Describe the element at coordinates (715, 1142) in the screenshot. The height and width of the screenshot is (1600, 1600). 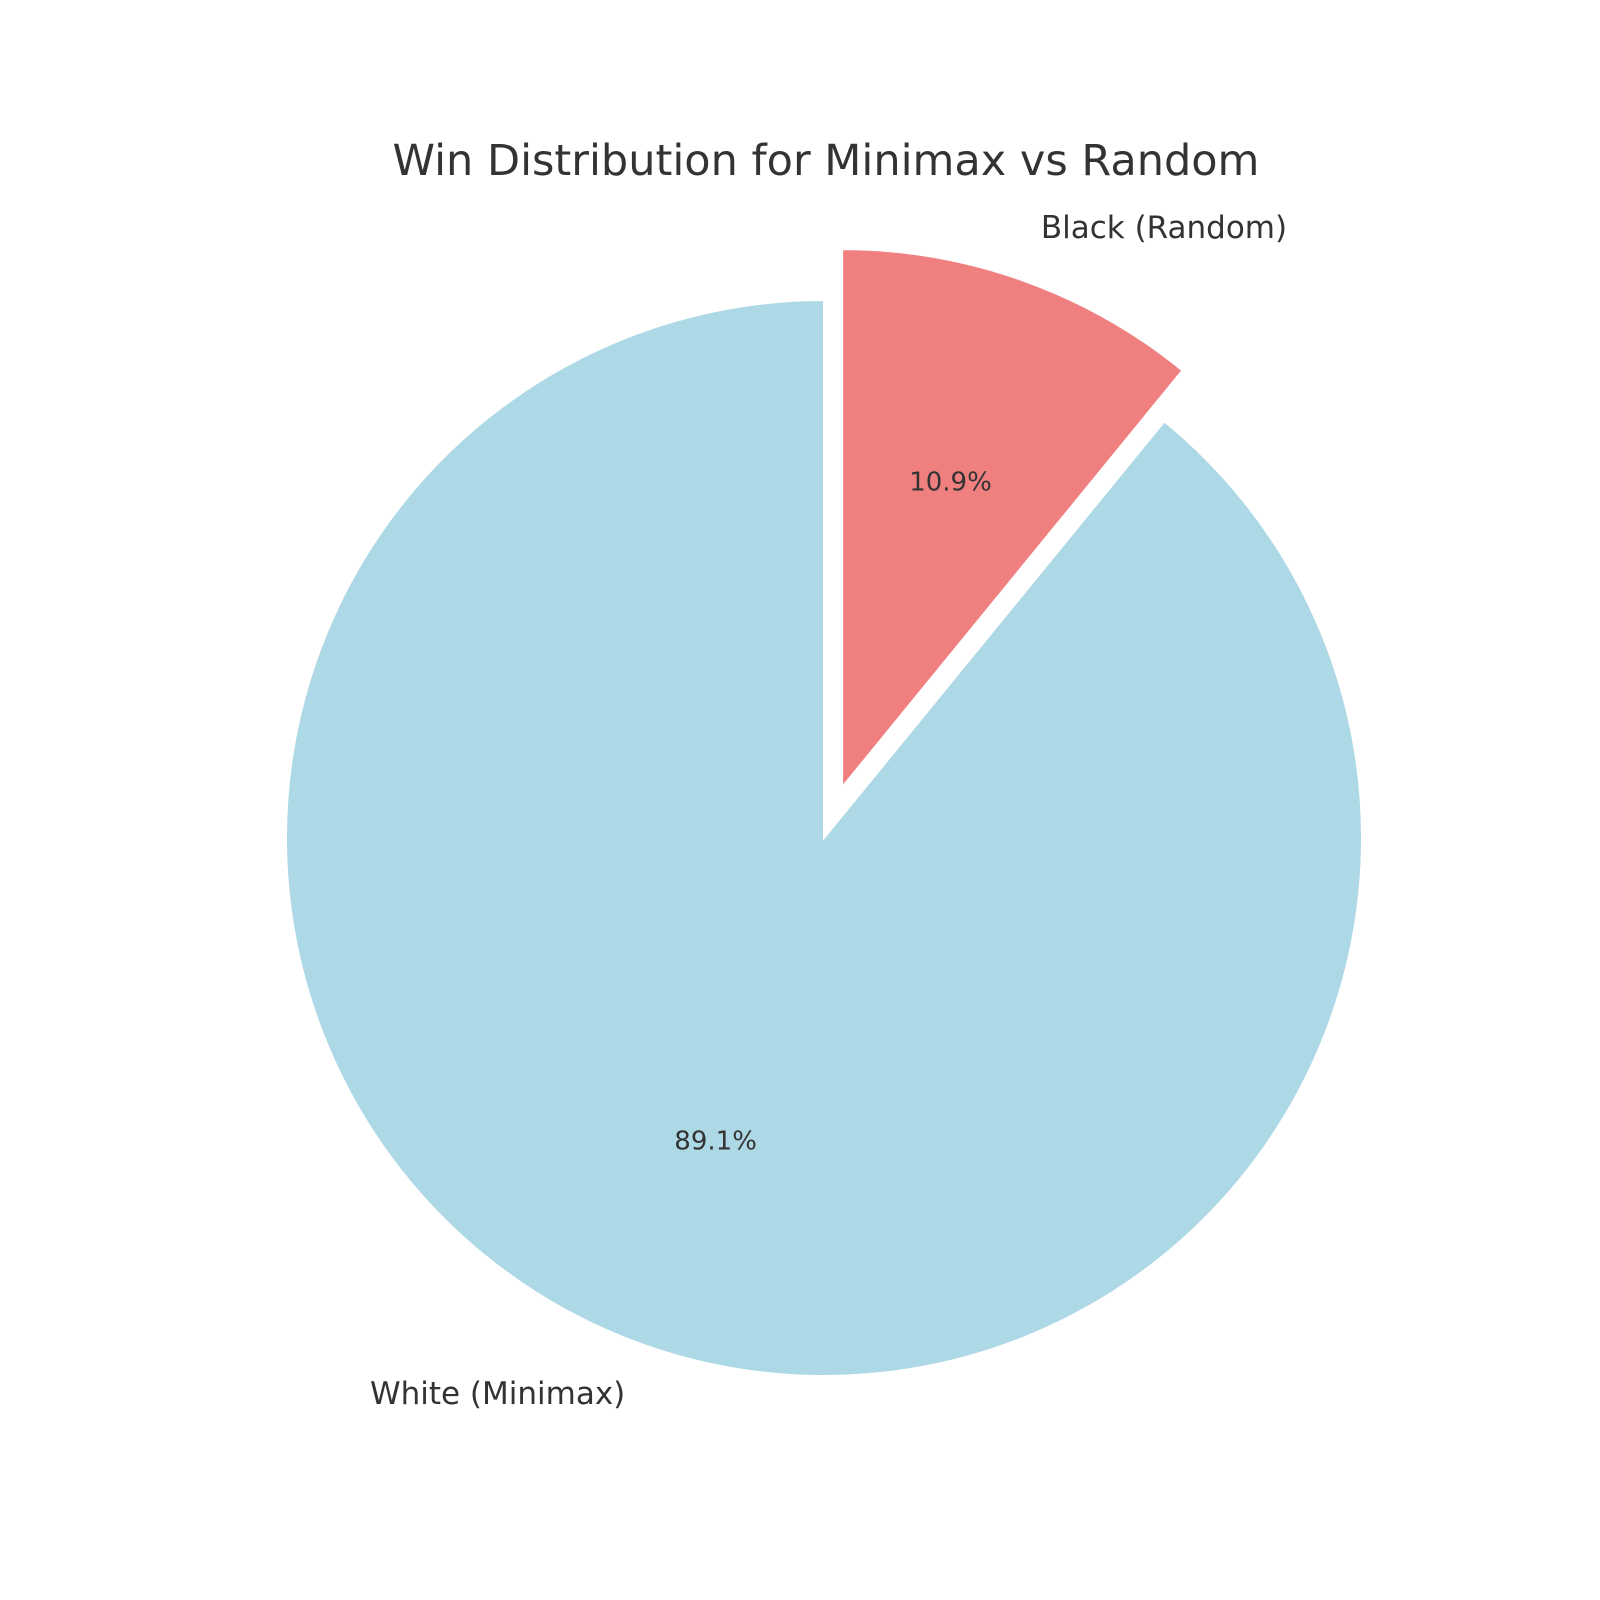
I see `pct-label-0: 89.1%` at that location.